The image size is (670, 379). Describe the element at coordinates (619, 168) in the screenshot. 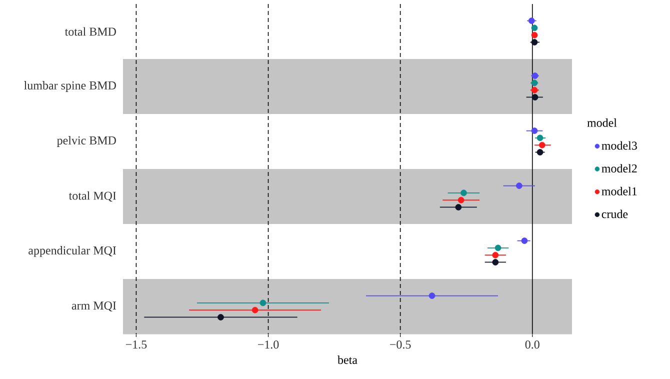

I see `legend-label: model2` at that location.